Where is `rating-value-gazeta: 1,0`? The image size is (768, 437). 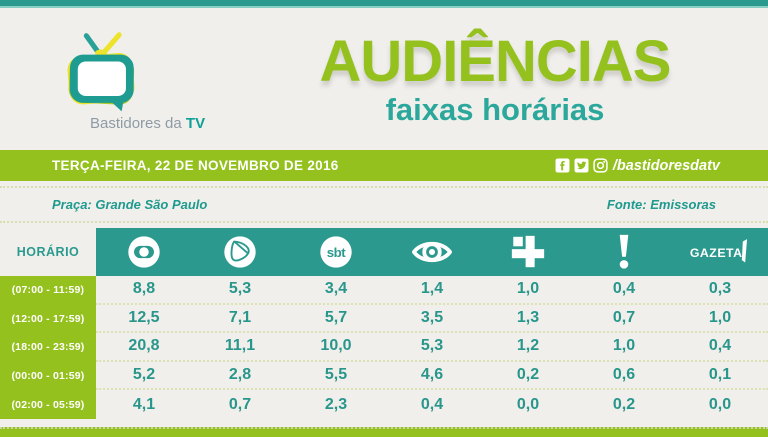
rating-value-gazeta: 1,0 is located at coordinates (720, 317).